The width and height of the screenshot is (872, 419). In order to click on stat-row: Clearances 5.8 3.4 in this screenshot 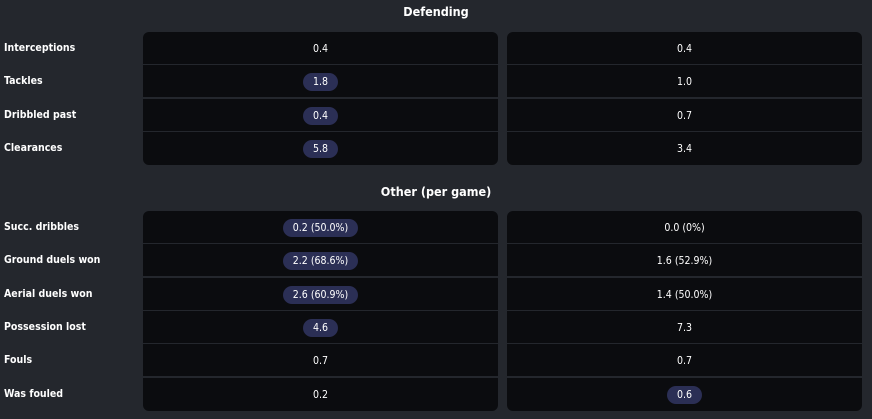, I will do `click(436, 148)`.